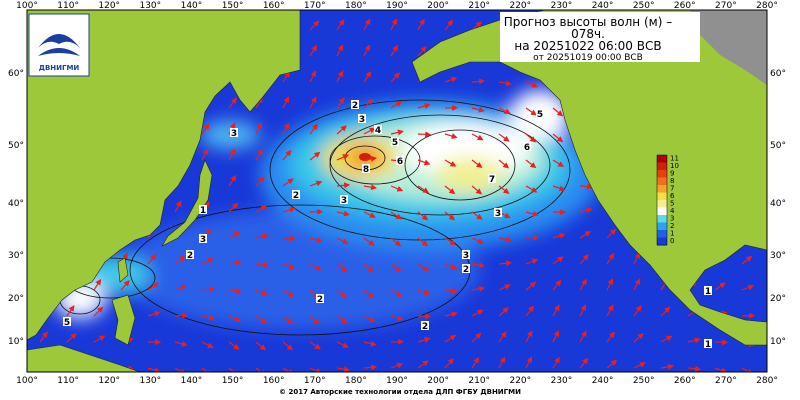  Describe the element at coordinates (16, 342) in the screenshot. I see `lat-label: 10°` at that location.